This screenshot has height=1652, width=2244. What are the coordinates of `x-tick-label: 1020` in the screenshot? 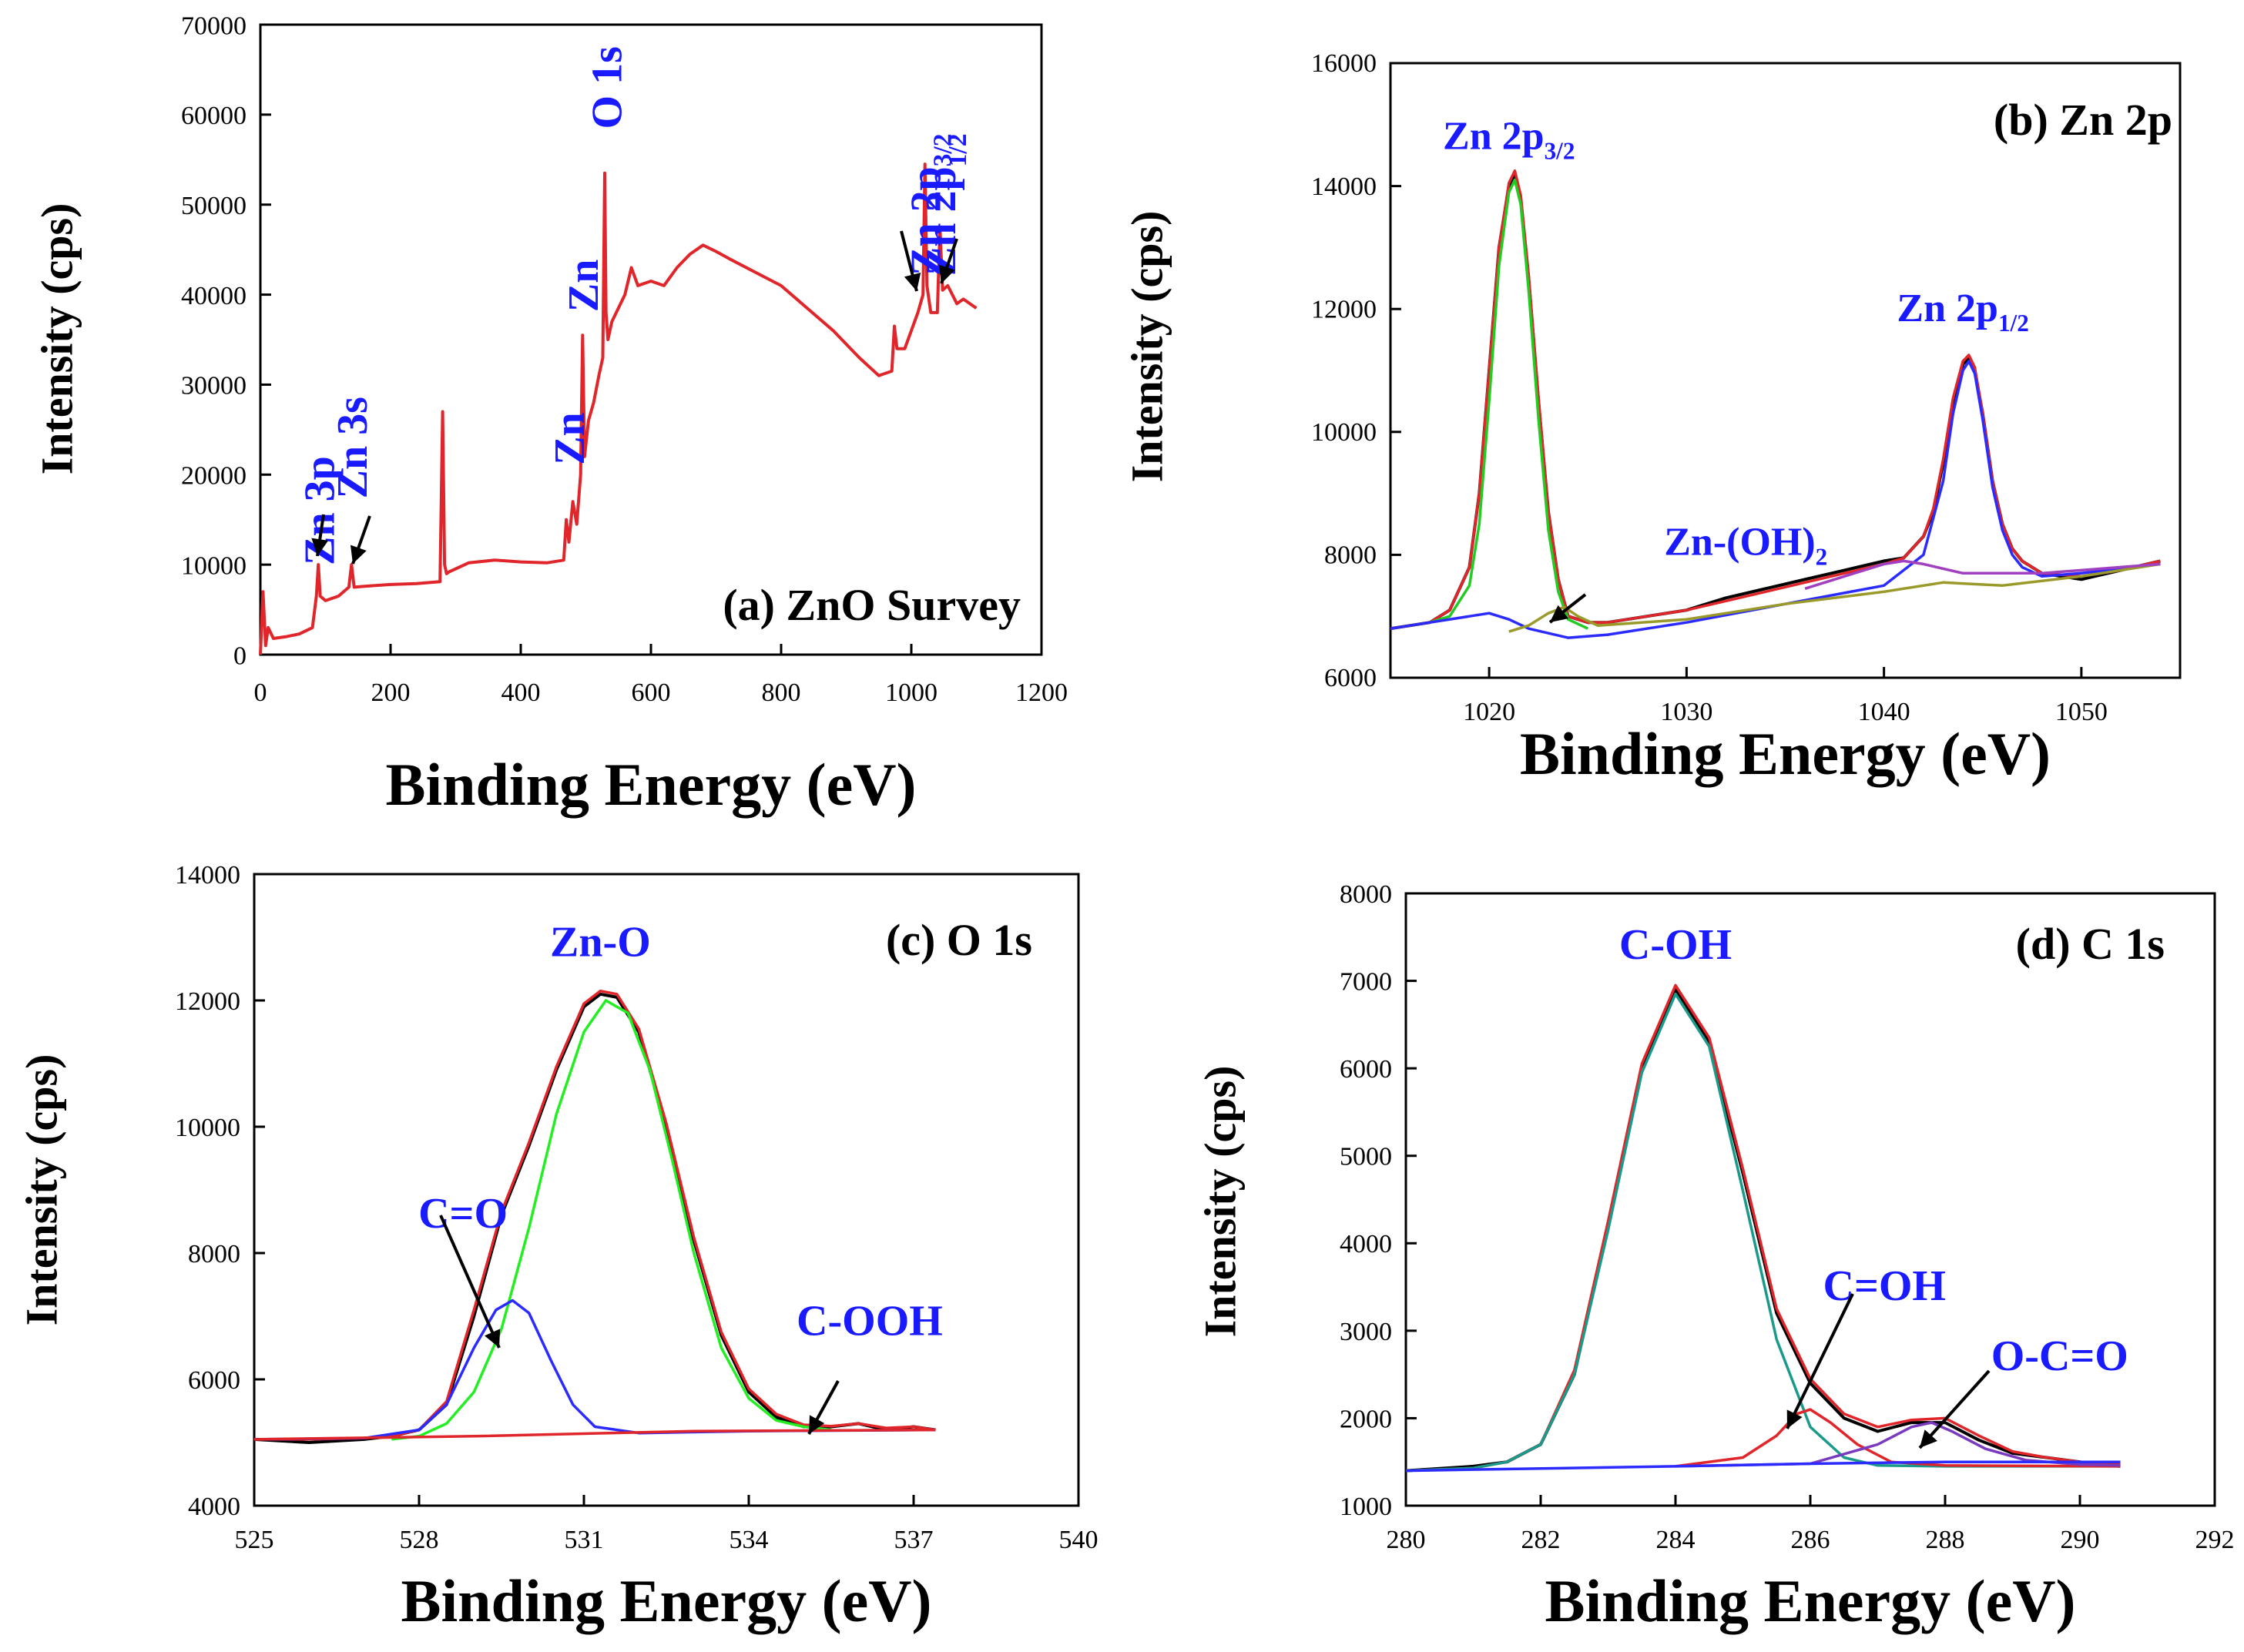 It's located at (1489, 712).